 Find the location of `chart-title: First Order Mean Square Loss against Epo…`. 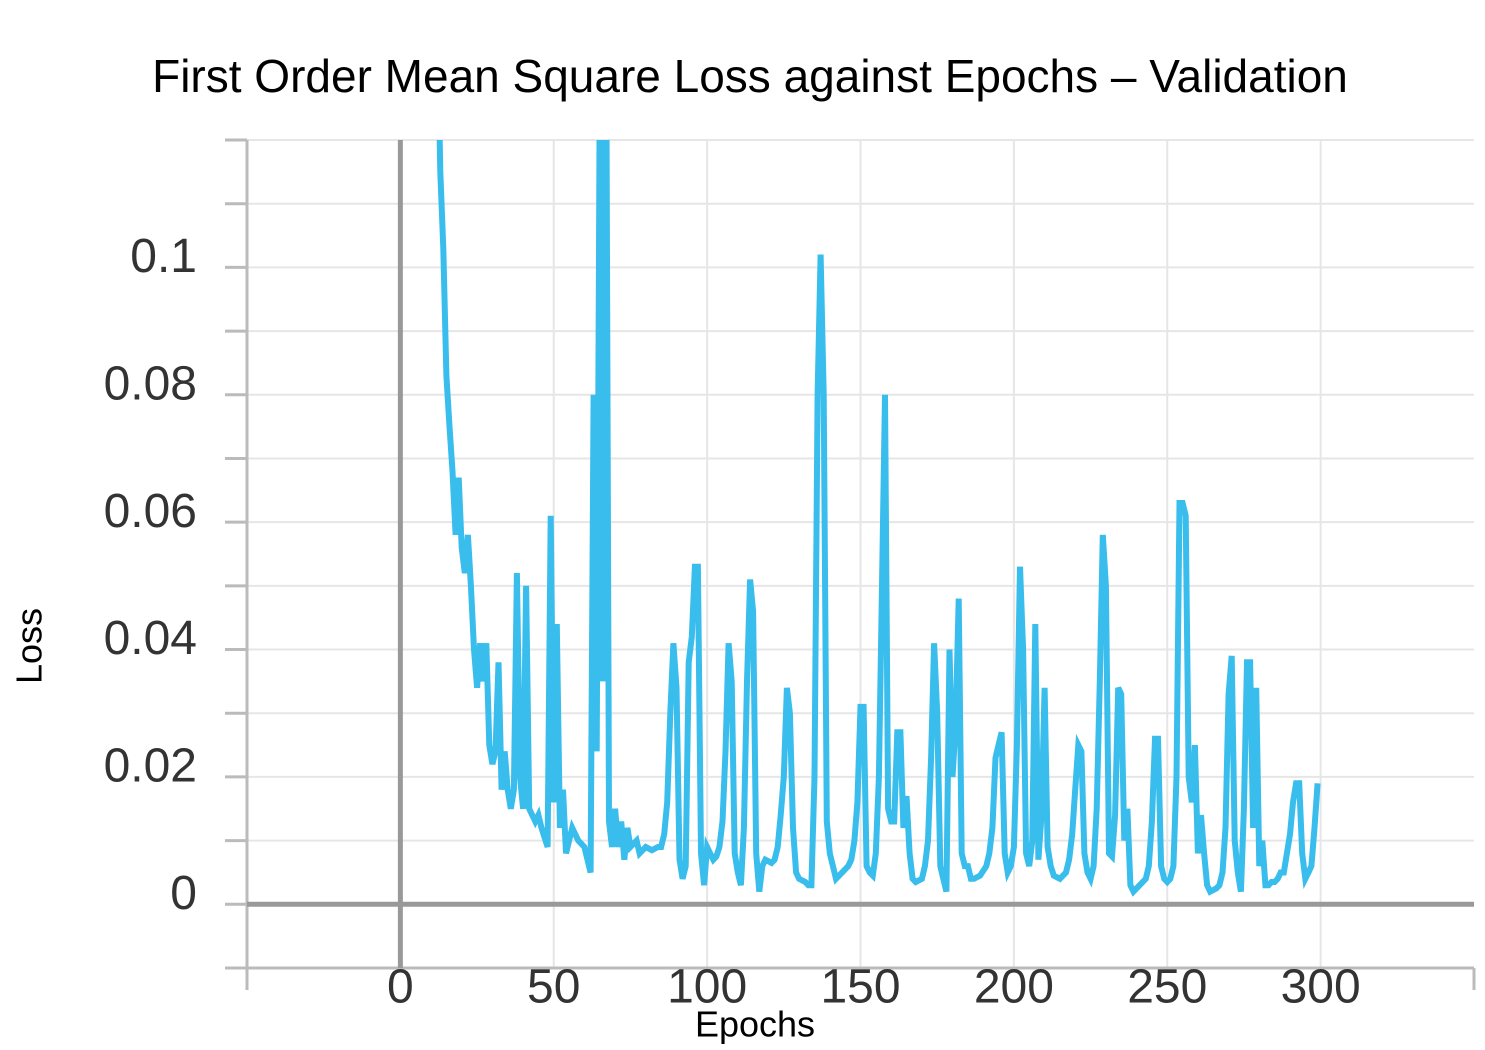

chart-title: First Order Mean Square Loss against Epo… is located at coordinates (750, 76).